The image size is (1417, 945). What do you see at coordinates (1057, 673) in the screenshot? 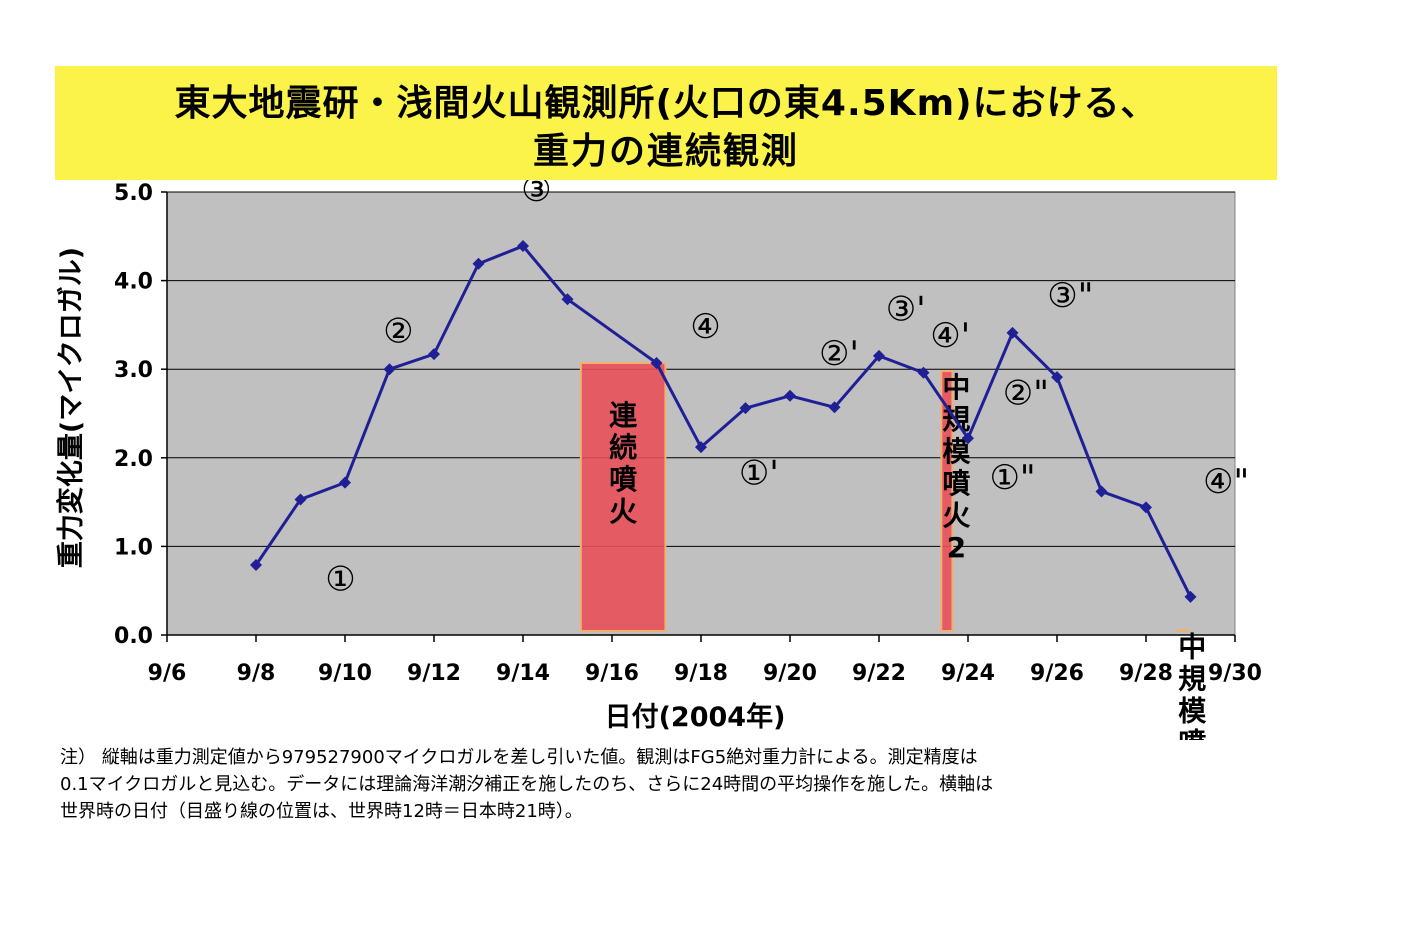
I see `x-tick-label-10: 9/26` at bounding box center [1057, 673].